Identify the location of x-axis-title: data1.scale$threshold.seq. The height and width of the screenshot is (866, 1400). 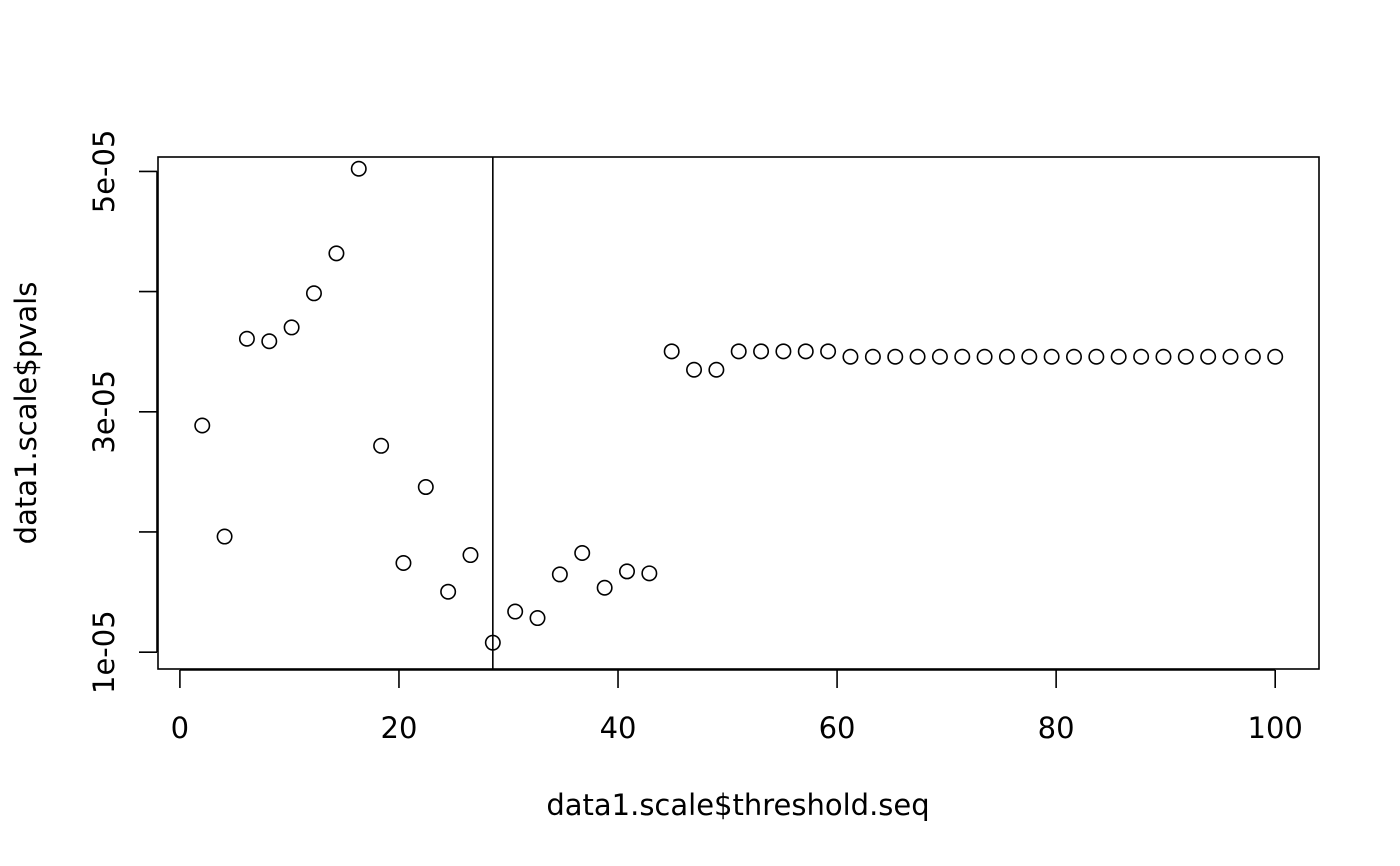
(737, 805).